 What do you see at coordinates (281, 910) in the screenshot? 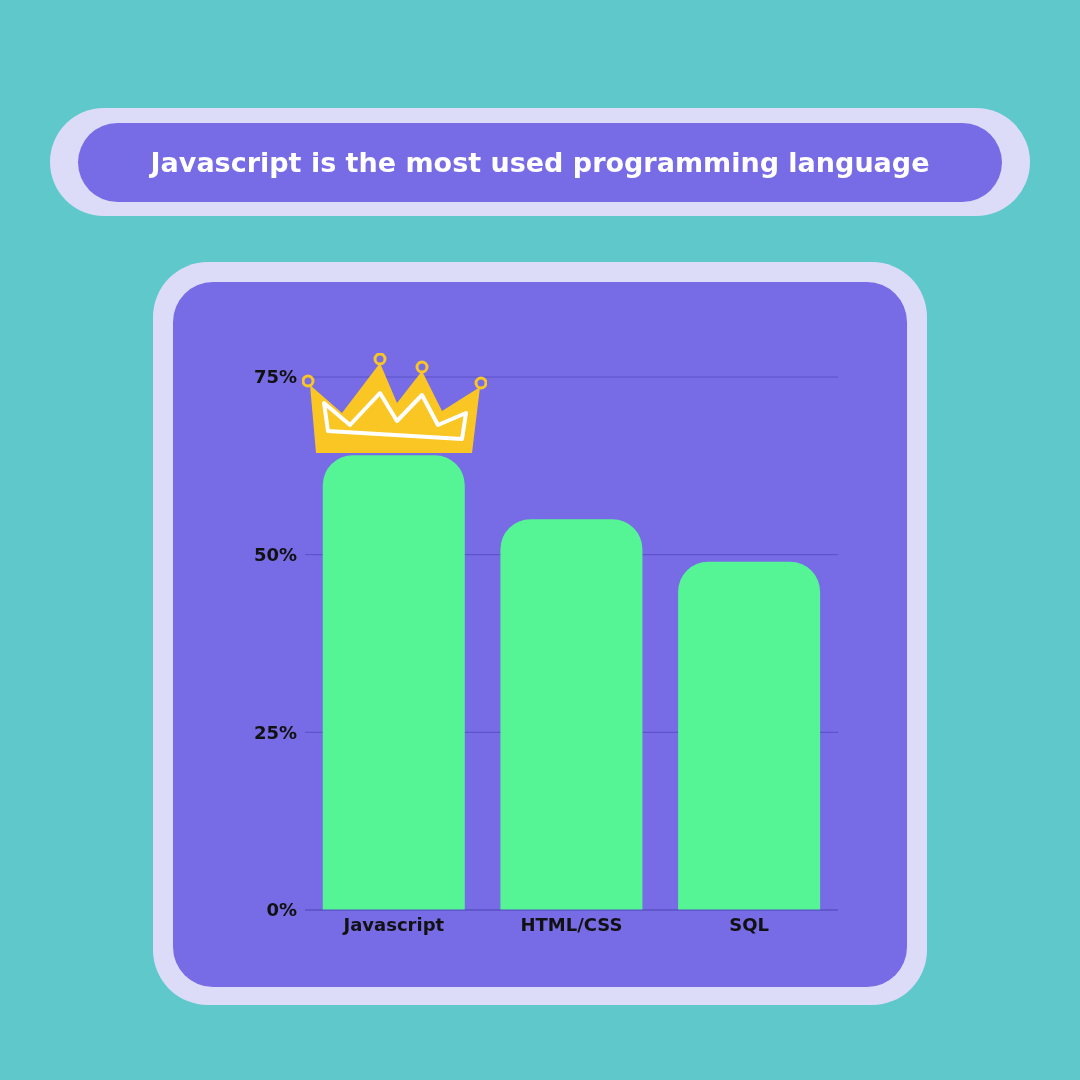
I see `y-tick-label: 0%` at bounding box center [281, 910].